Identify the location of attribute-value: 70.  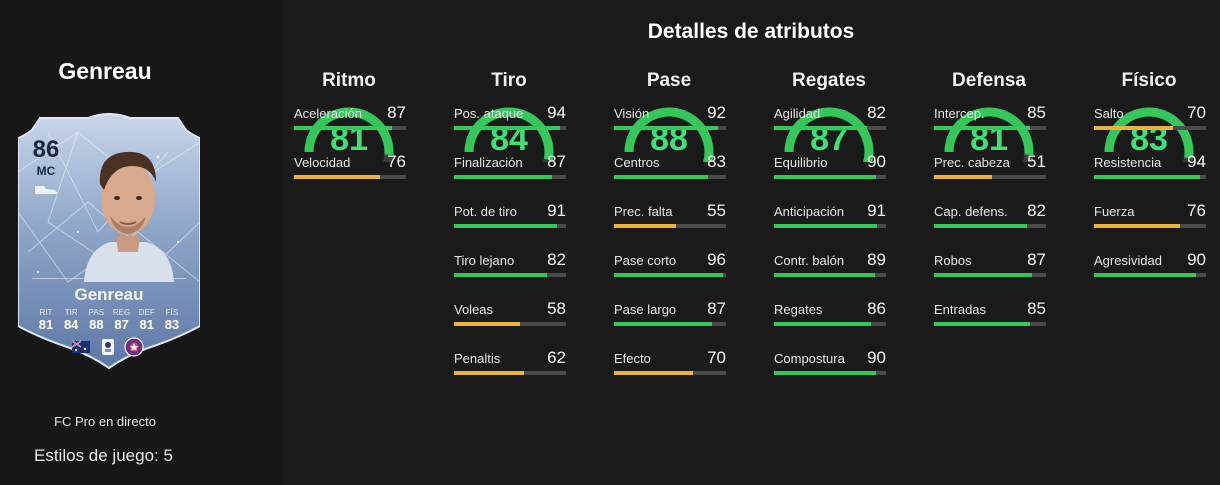
(716, 357).